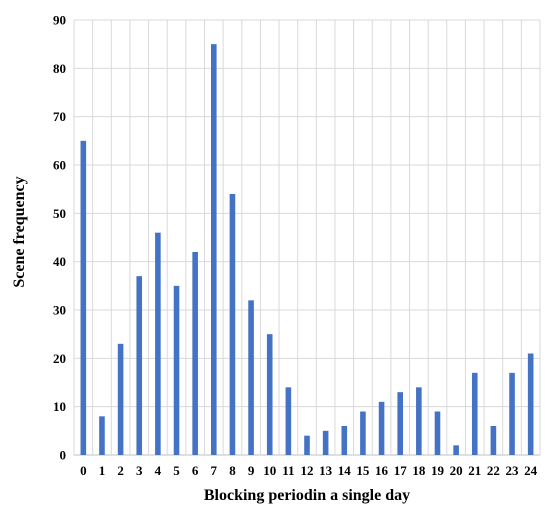 The image size is (550, 516). I want to click on x-tick-label: 13, so click(326, 470).